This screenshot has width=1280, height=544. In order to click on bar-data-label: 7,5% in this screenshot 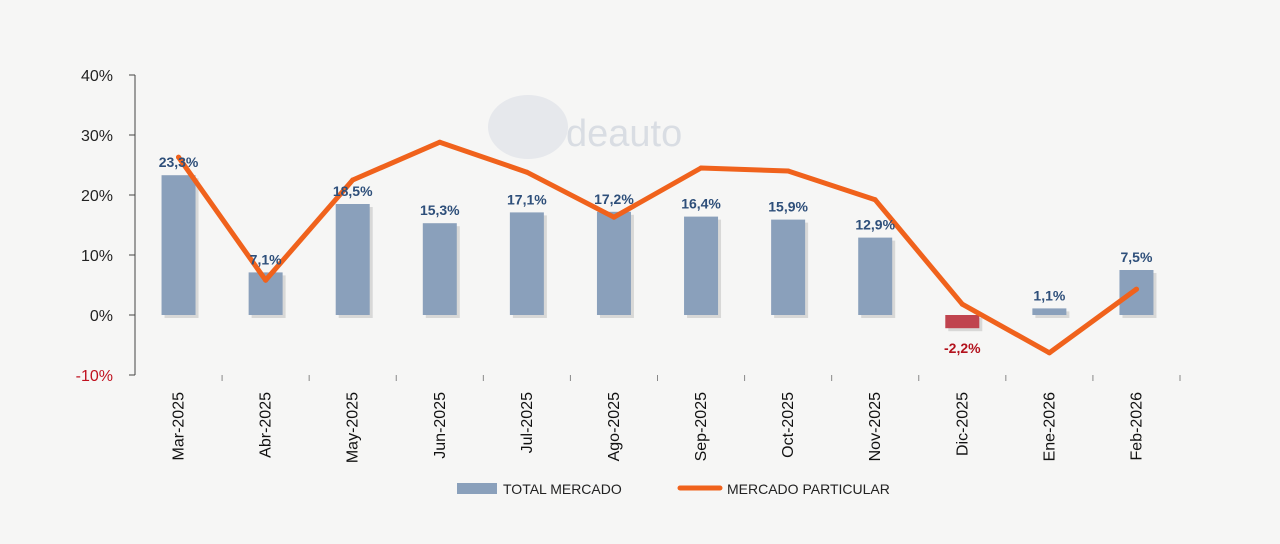, I will do `click(1136, 257)`.